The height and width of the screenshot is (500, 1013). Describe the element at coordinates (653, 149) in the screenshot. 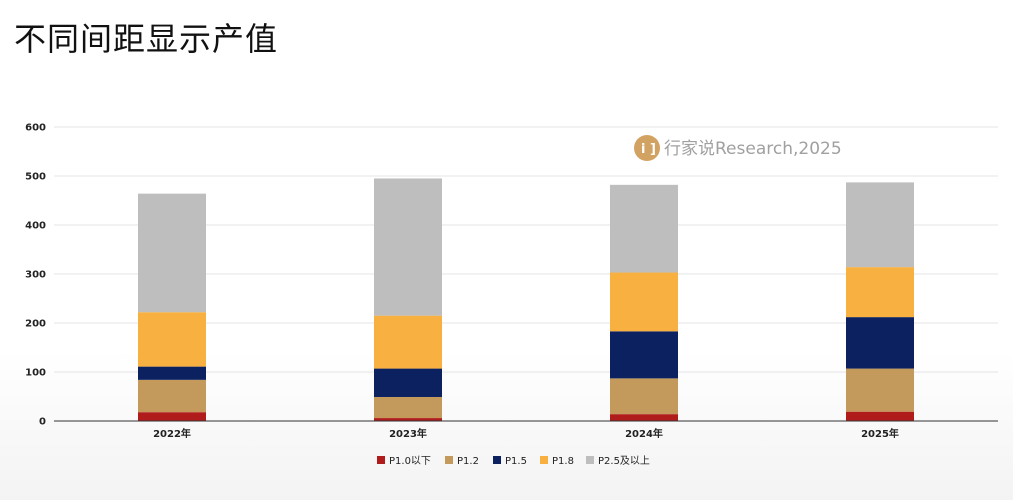

I see `watermark-logo-glyph2-icon: ]` at that location.